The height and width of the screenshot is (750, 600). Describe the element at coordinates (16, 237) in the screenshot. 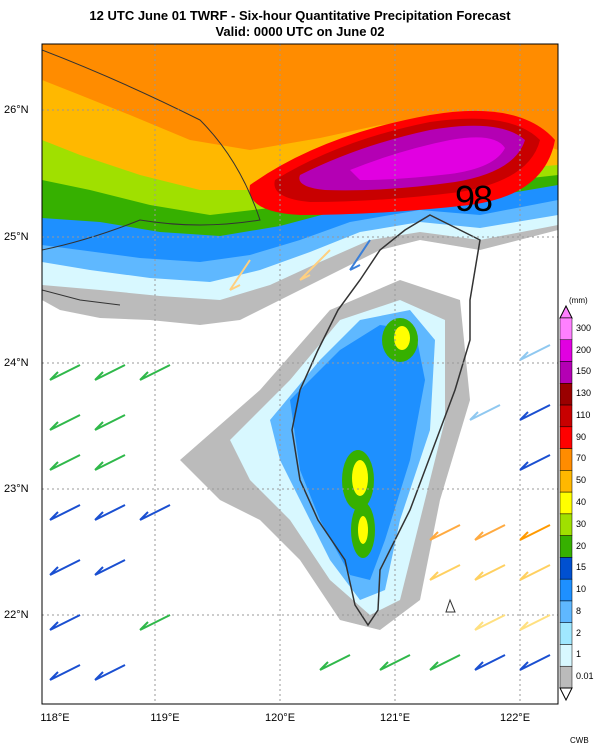

I see `lat-label-25n: 25°N` at that location.